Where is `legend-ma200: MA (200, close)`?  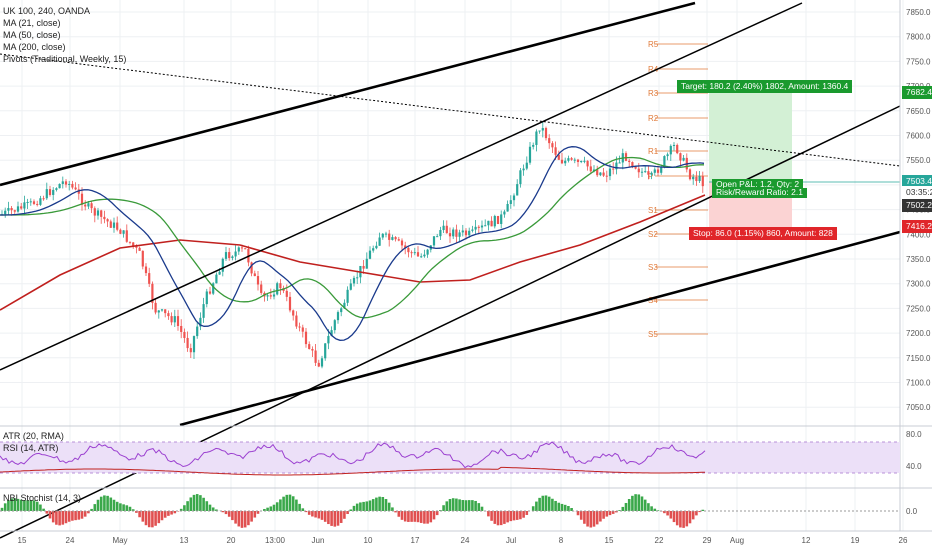
legend-ma200: MA (200, close) is located at coordinates (34, 47).